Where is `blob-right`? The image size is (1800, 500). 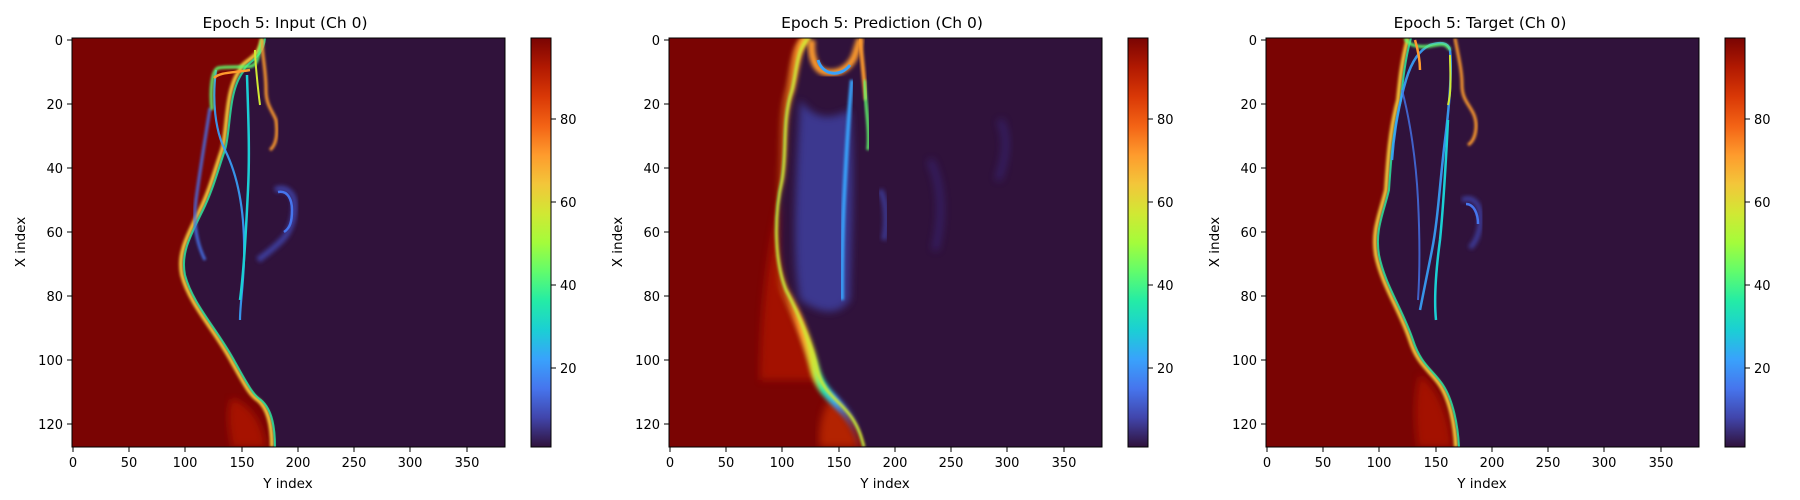 blob-right is located at coordinates (1472, 223).